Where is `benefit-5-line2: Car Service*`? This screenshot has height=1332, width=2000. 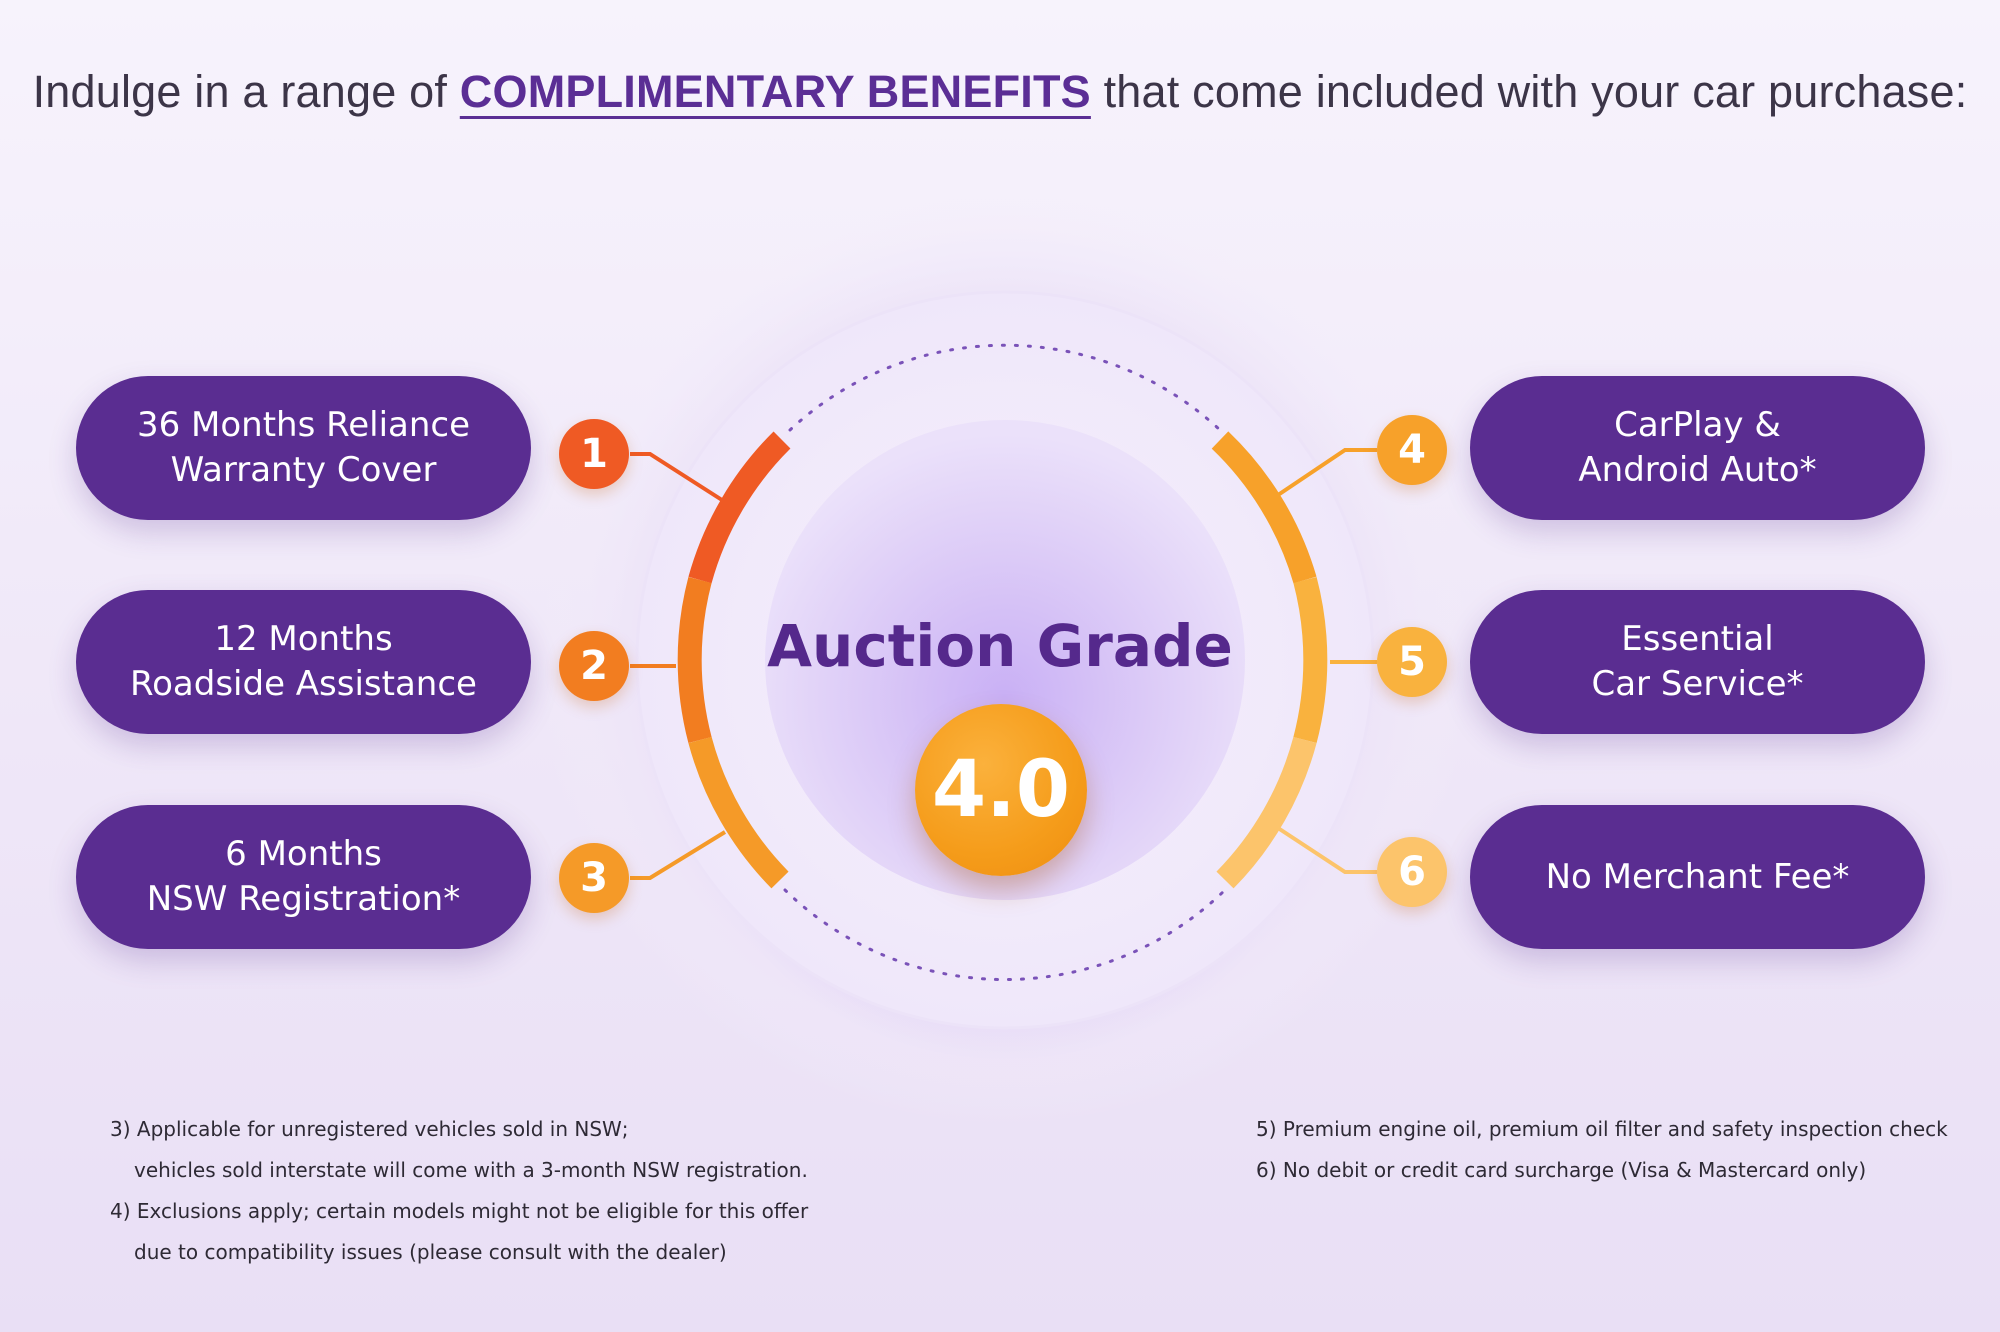 benefit-5-line2: Car Service* is located at coordinates (1697, 684).